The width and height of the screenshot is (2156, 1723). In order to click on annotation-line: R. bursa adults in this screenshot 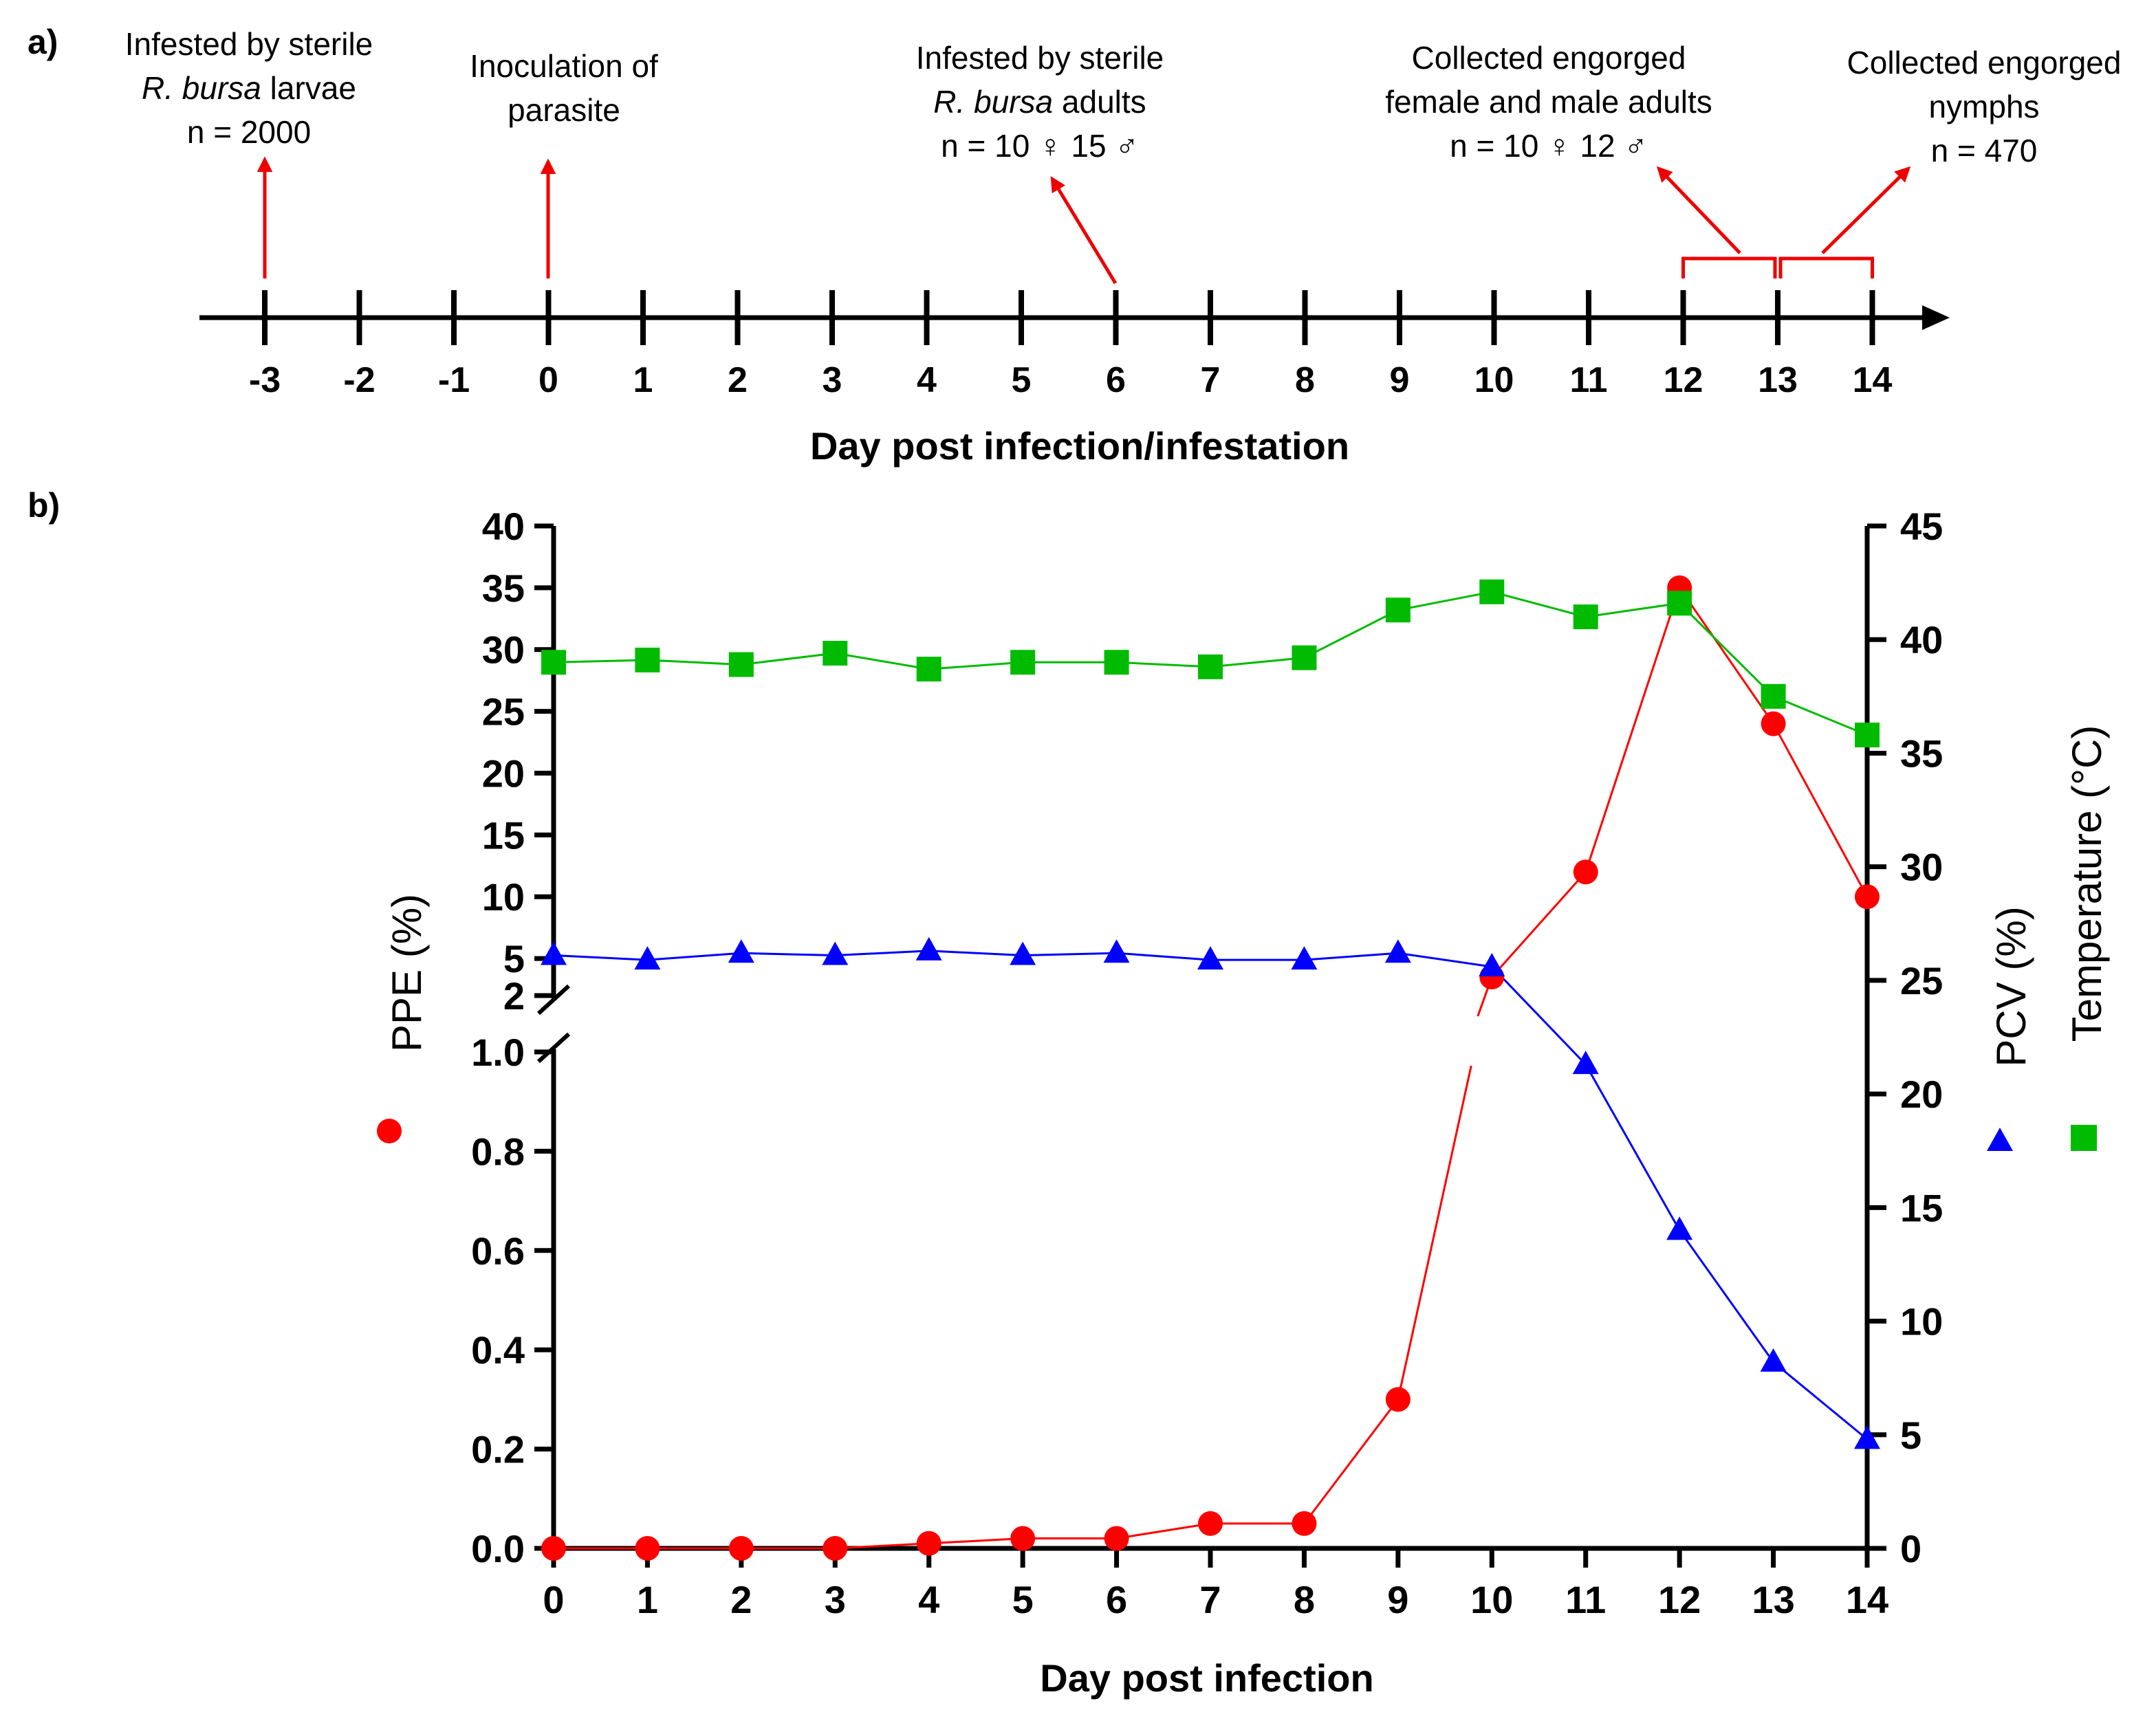, I will do `click(1039, 102)`.